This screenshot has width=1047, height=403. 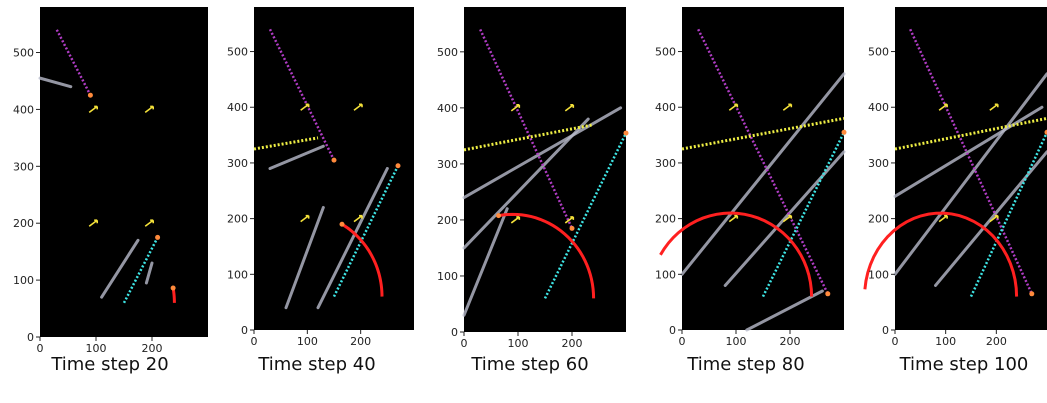 What do you see at coordinates (964, 364) in the screenshot?
I see `caption-time-step-100: Time step 100` at bounding box center [964, 364].